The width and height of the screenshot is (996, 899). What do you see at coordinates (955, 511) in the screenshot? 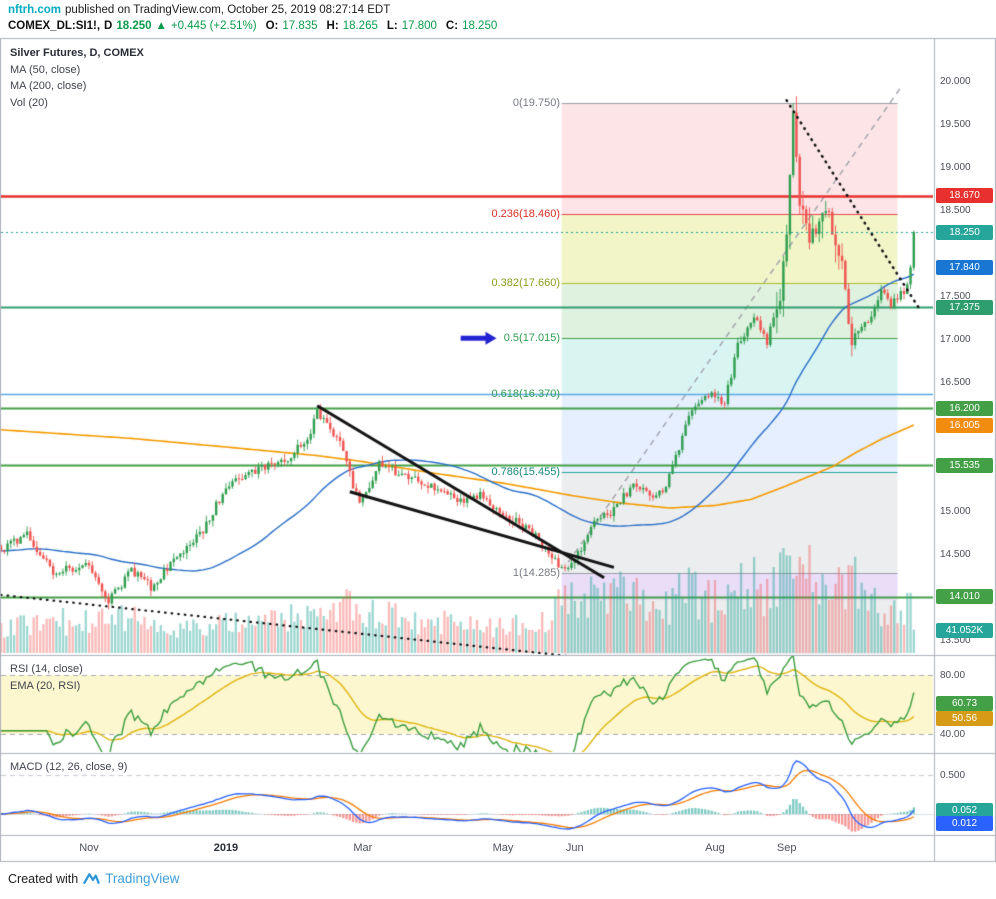
I see `price-tick: 15.000` at bounding box center [955, 511].